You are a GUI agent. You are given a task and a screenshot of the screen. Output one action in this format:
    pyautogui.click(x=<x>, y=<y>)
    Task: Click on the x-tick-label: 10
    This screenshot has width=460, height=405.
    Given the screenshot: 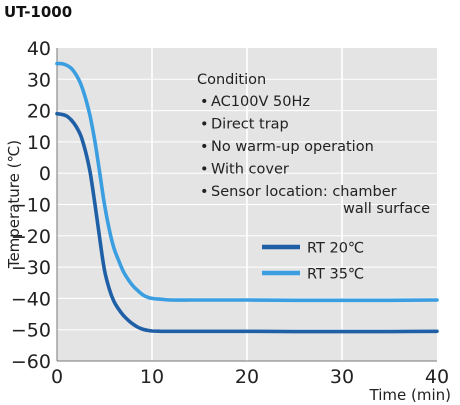 What is the action you would take?
    pyautogui.click(x=152, y=377)
    